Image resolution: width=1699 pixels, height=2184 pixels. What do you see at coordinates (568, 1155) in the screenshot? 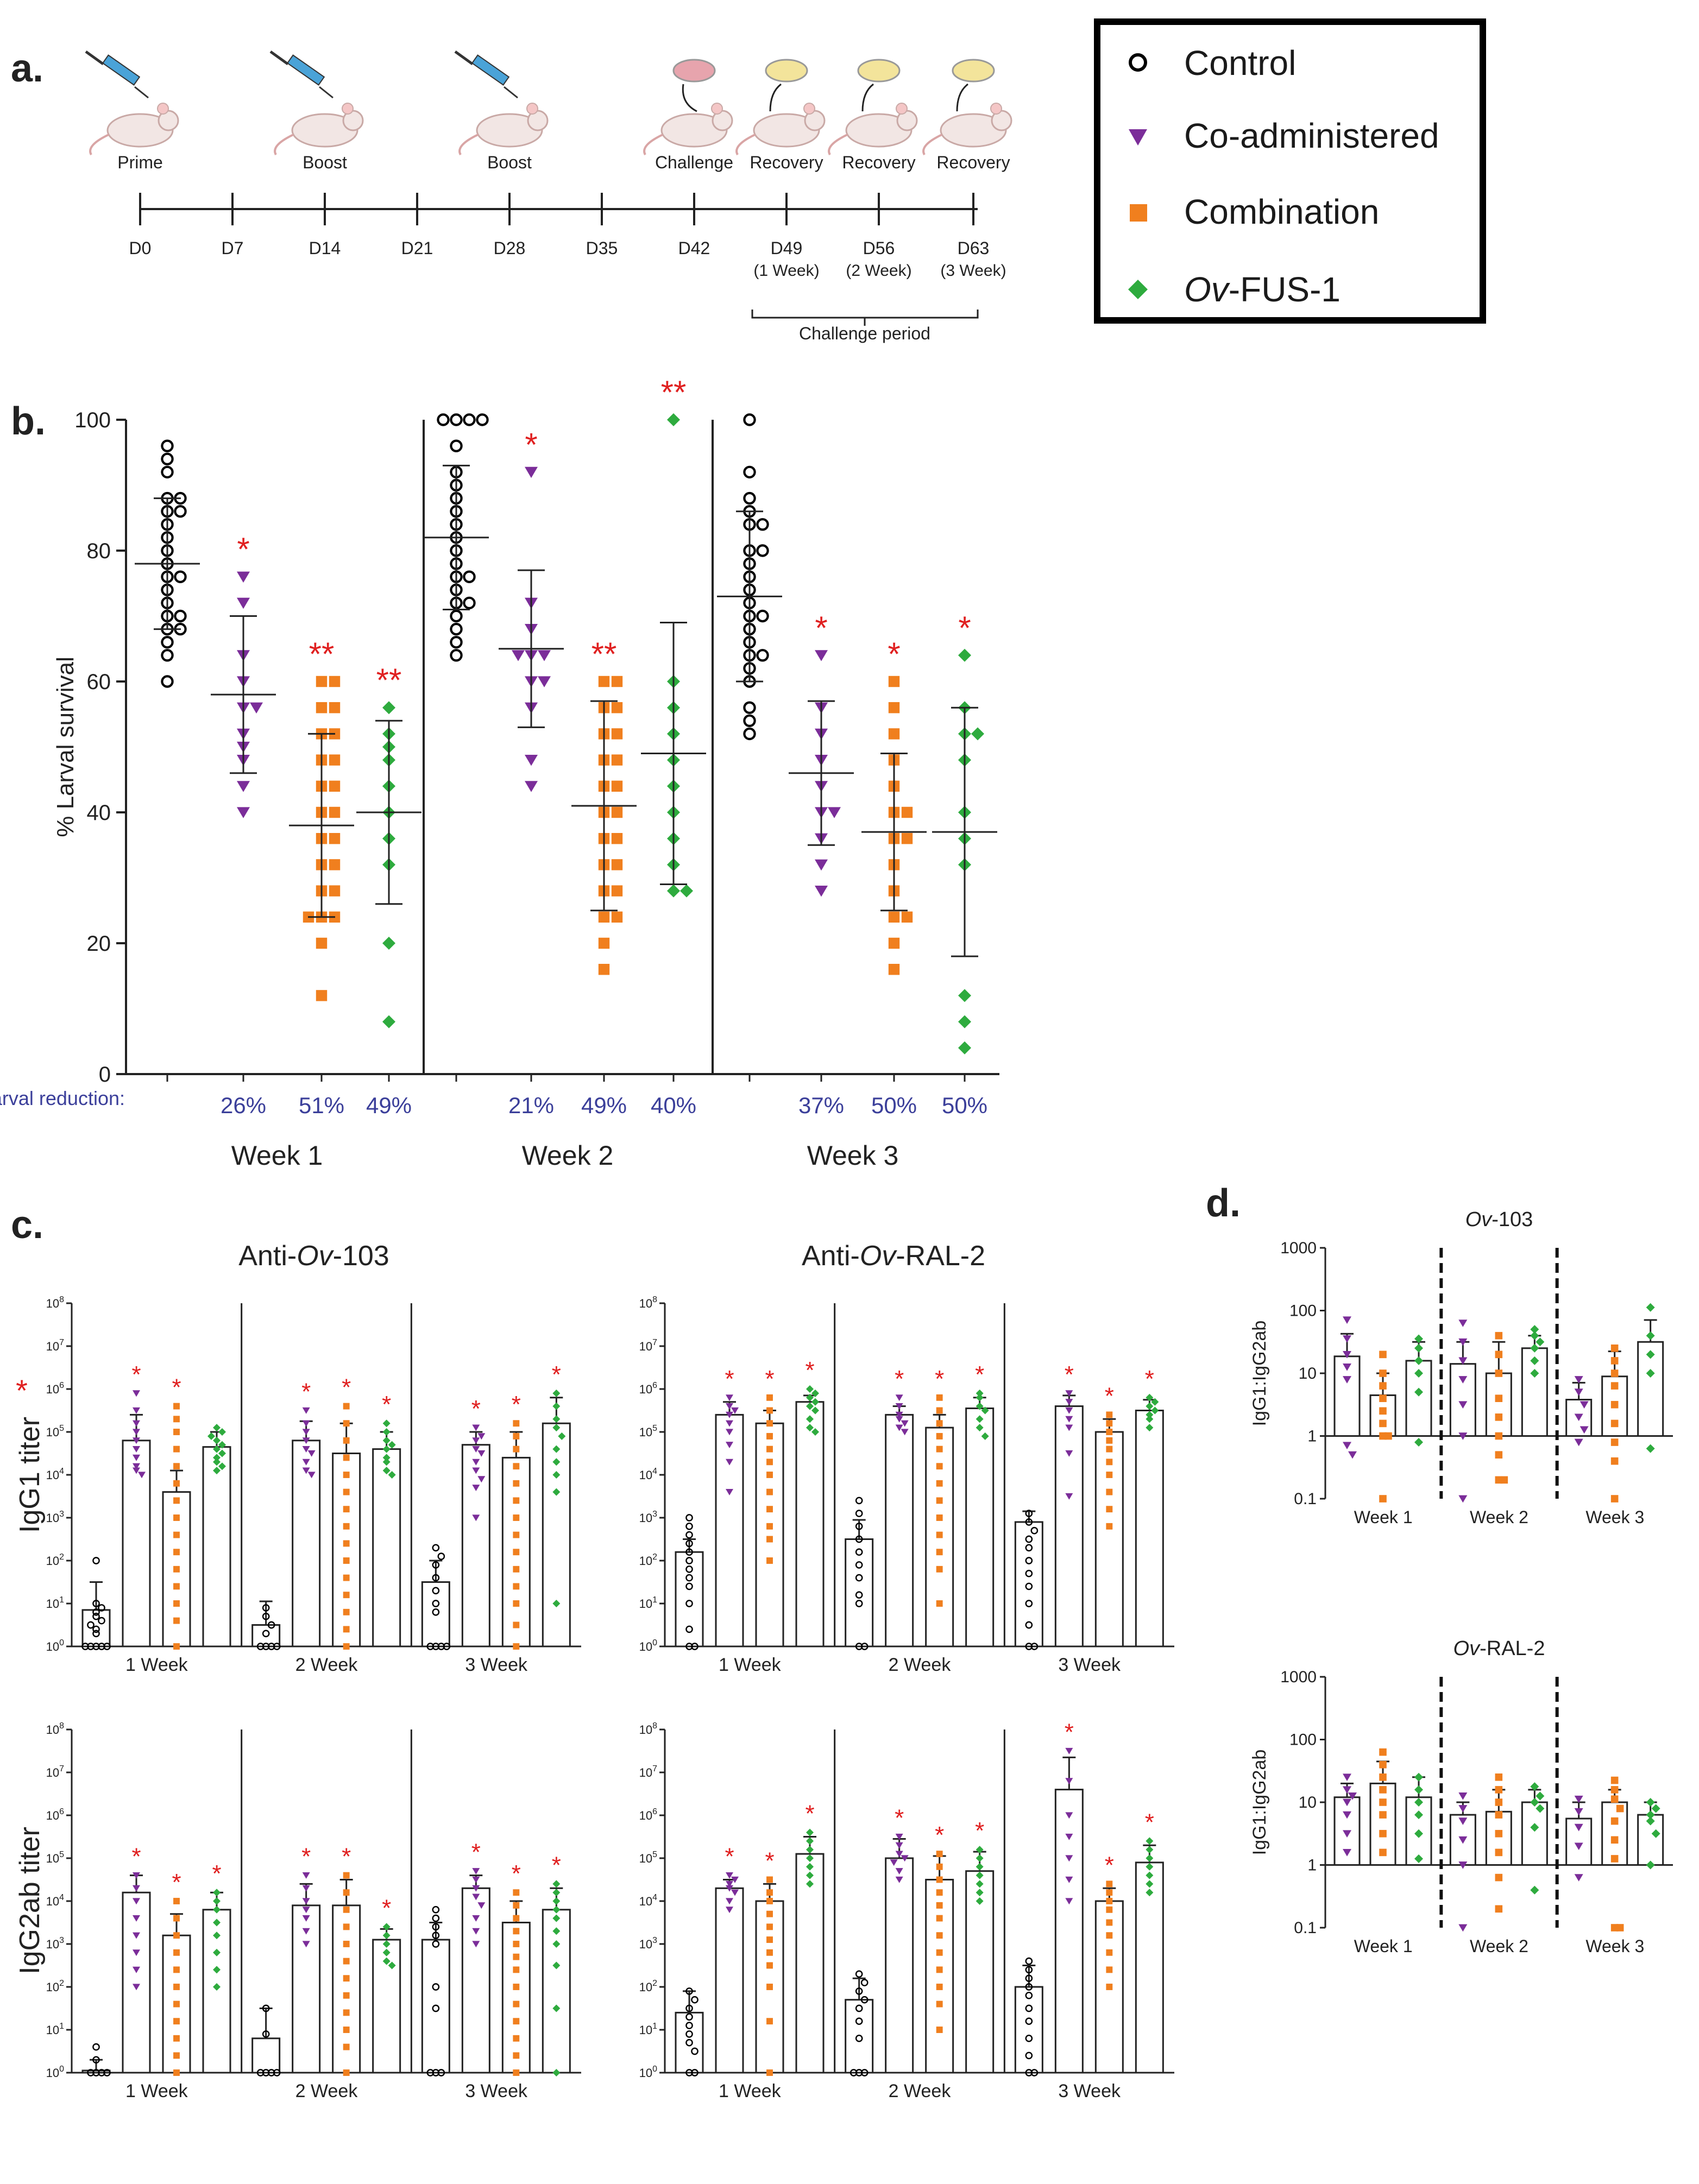
I see `week-label: Week 2` at bounding box center [568, 1155].